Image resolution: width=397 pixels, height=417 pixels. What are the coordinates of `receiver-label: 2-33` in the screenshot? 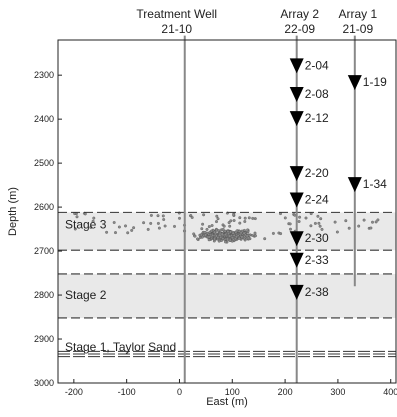 It's located at (317, 260).